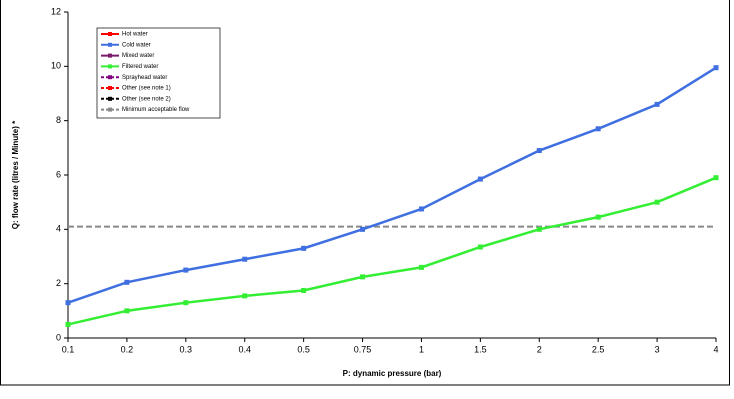  What do you see at coordinates (244, 349) in the screenshot?
I see `x-tick-label: 0.4` at bounding box center [244, 349].